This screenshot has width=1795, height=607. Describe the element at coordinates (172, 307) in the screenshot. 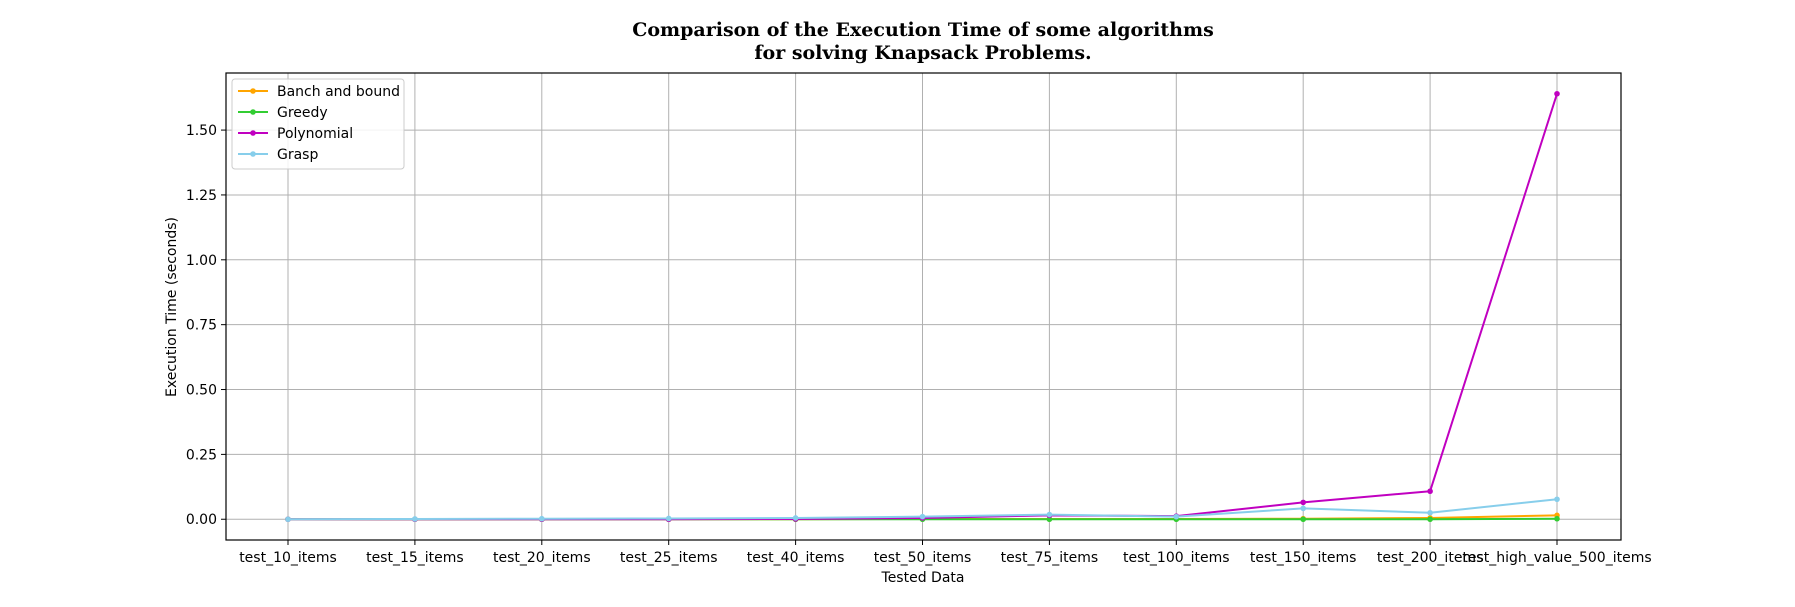

I see `y-axis-label: Execution Time (seconds)` at that location.